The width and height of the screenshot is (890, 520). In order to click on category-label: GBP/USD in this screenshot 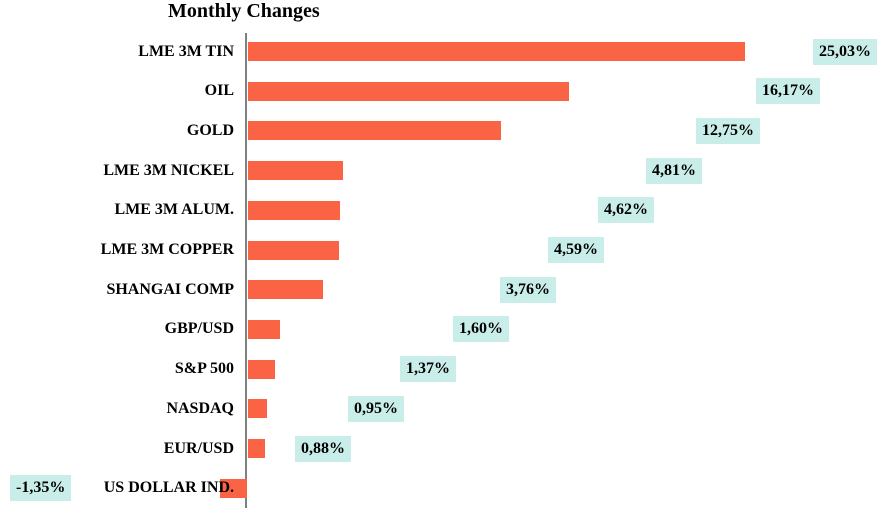, I will do `click(199, 328)`.